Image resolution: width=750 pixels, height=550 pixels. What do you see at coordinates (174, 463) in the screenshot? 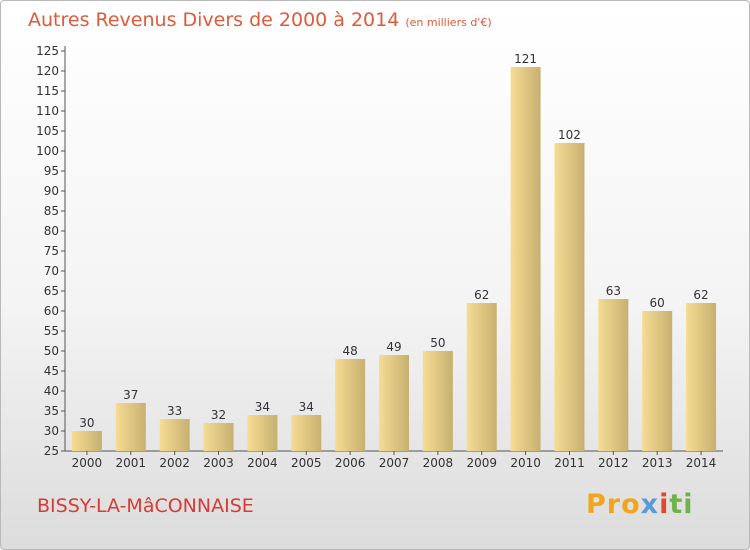
I see `x-tick-label: 2002` at bounding box center [174, 463].